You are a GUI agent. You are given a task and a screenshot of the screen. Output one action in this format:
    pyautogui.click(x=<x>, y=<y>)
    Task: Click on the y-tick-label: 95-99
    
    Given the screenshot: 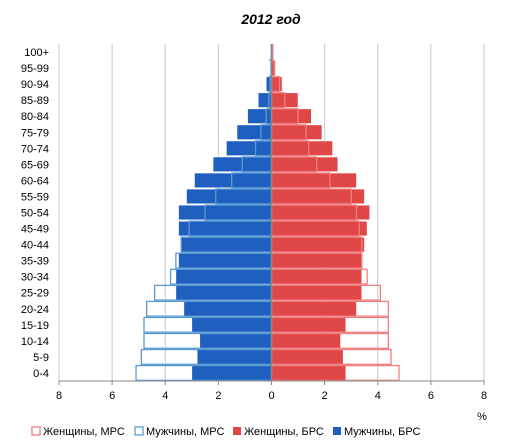 What is the action you would take?
    pyautogui.click(x=35, y=69)
    